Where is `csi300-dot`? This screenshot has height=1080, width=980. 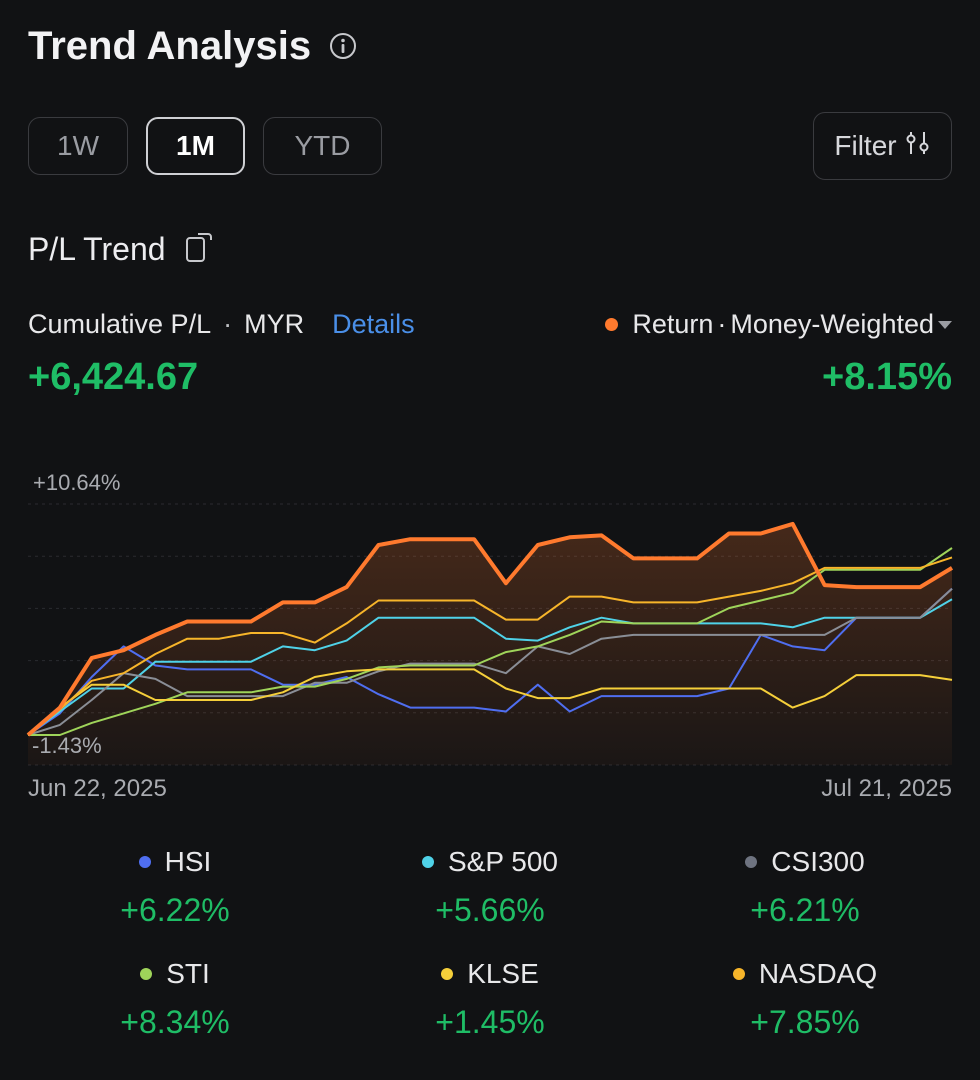
csi300-dot is located at coordinates (751, 862).